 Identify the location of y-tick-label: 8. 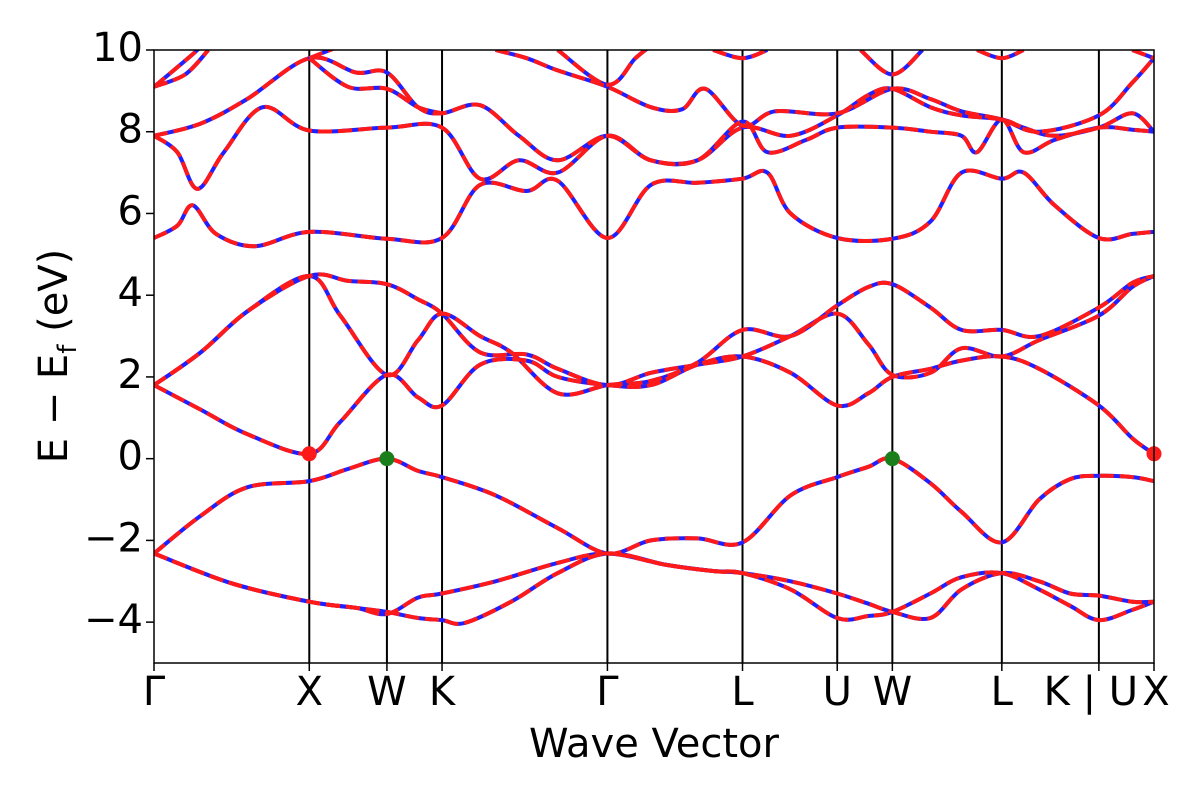
(130, 130).